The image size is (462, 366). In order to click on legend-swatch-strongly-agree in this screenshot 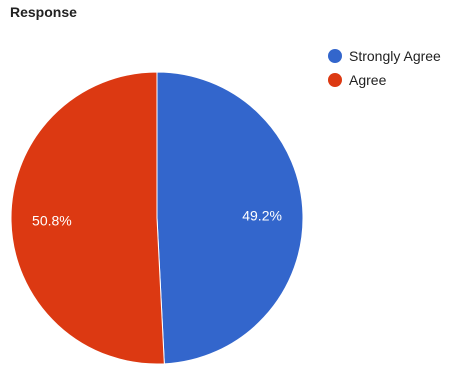, I will do `click(335, 56)`.